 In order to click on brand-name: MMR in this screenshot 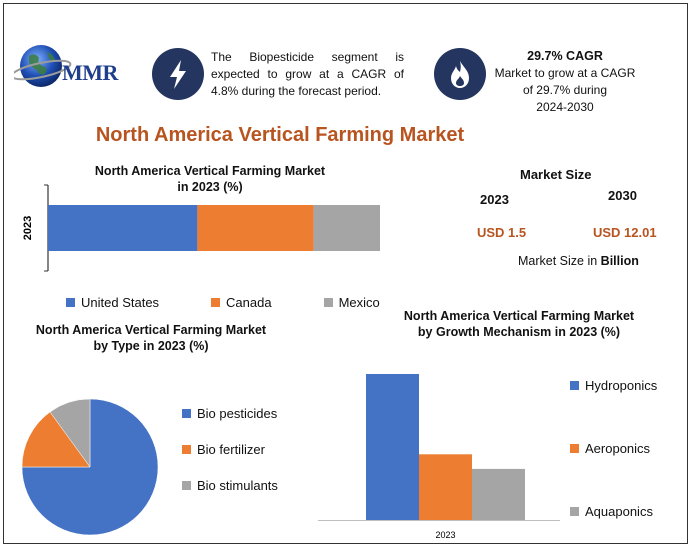, I will do `click(90, 72)`.